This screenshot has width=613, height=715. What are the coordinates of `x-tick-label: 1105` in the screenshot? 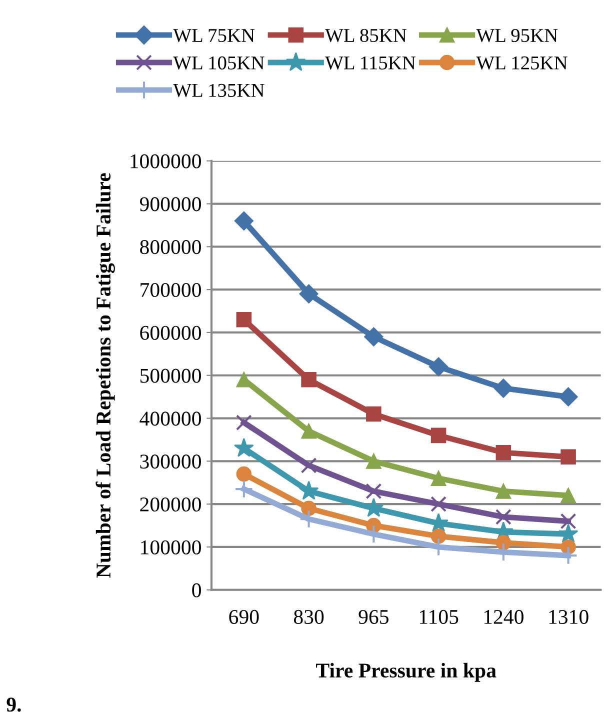 It's located at (439, 617).